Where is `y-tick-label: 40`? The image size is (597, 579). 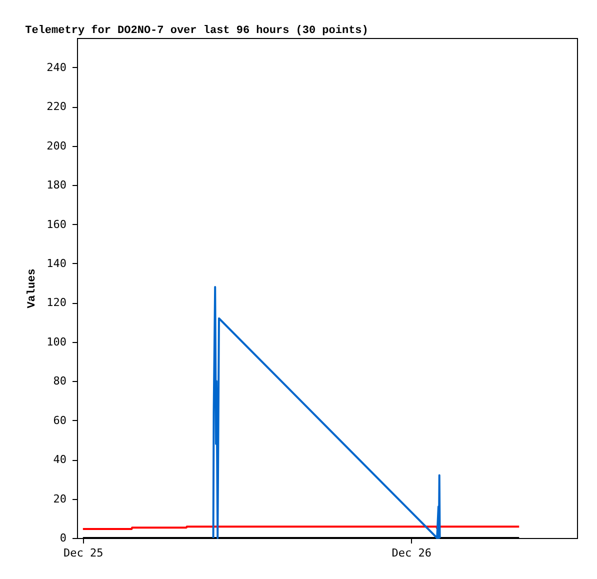
y-tick-label: 40 is located at coordinates (59, 459).